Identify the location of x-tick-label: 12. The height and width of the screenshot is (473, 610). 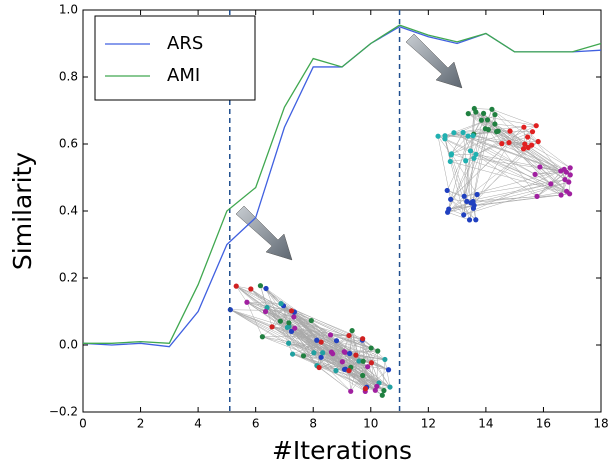
(428, 424).